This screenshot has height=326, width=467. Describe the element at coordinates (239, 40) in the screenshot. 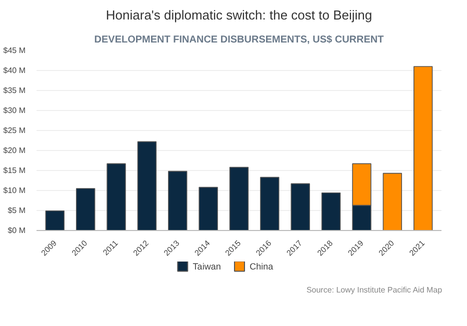

I see `chart-subtitle: DEVELOPMENT FINANCE DISBURSEMENTS, US$ CURRENT` at that location.